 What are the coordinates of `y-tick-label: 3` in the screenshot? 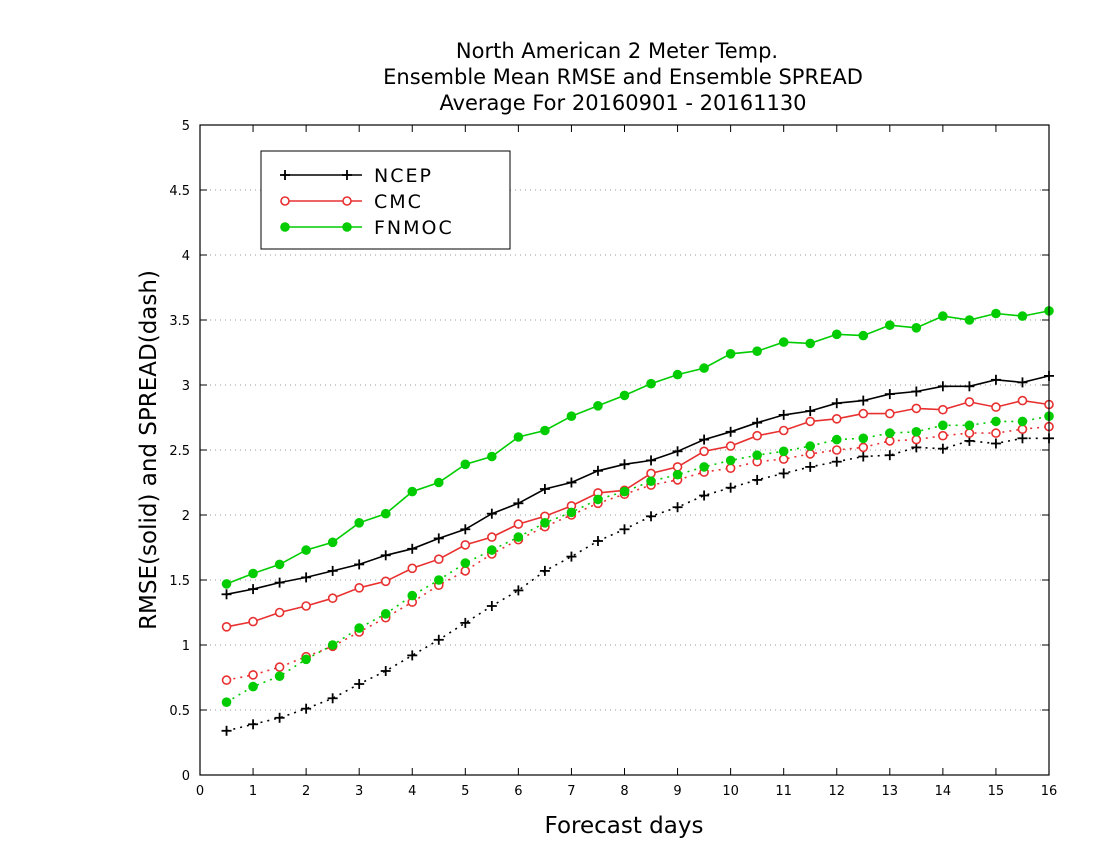 It's located at (186, 386).